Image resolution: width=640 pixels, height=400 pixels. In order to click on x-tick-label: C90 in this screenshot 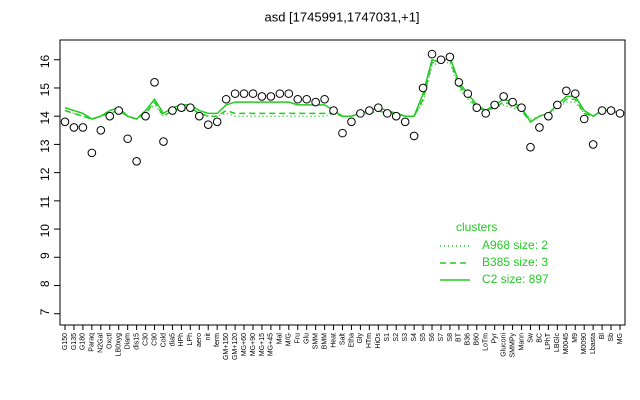, I will do `click(154, 339)`.